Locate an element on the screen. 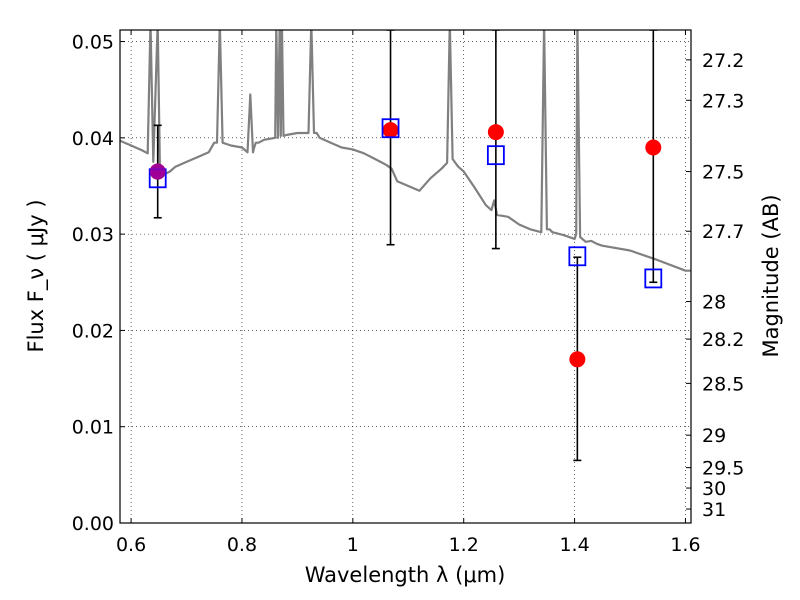 The width and height of the screenshot is (800, 600). y-tick-label: 0.04 is located at coordinates (93, 139).